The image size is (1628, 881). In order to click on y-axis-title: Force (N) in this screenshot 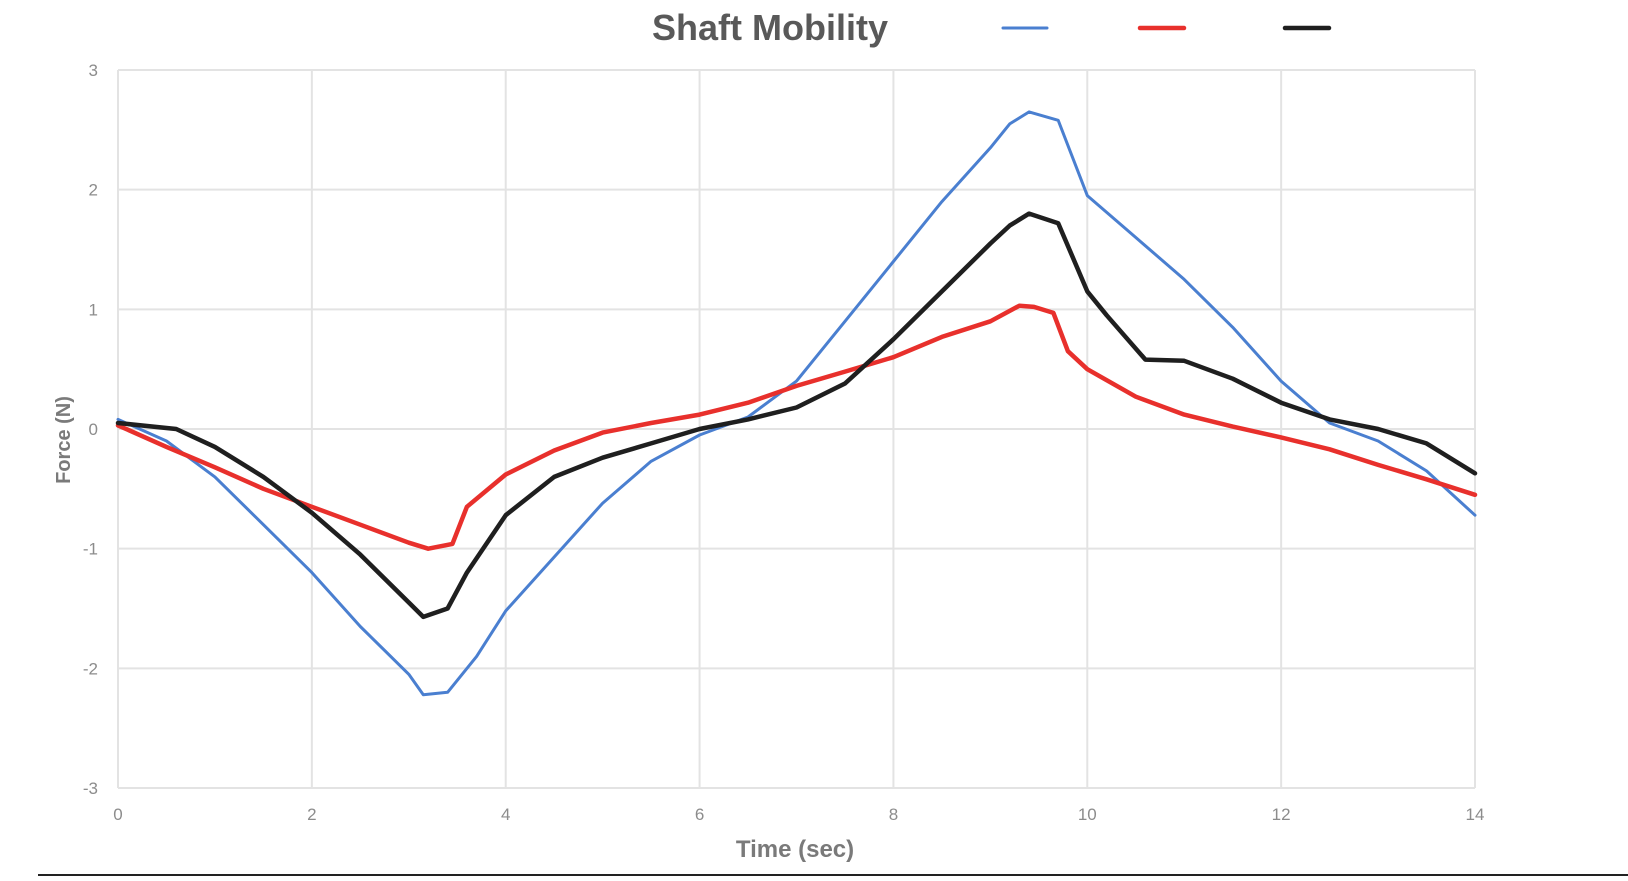, I will do `click(64, 440)`.